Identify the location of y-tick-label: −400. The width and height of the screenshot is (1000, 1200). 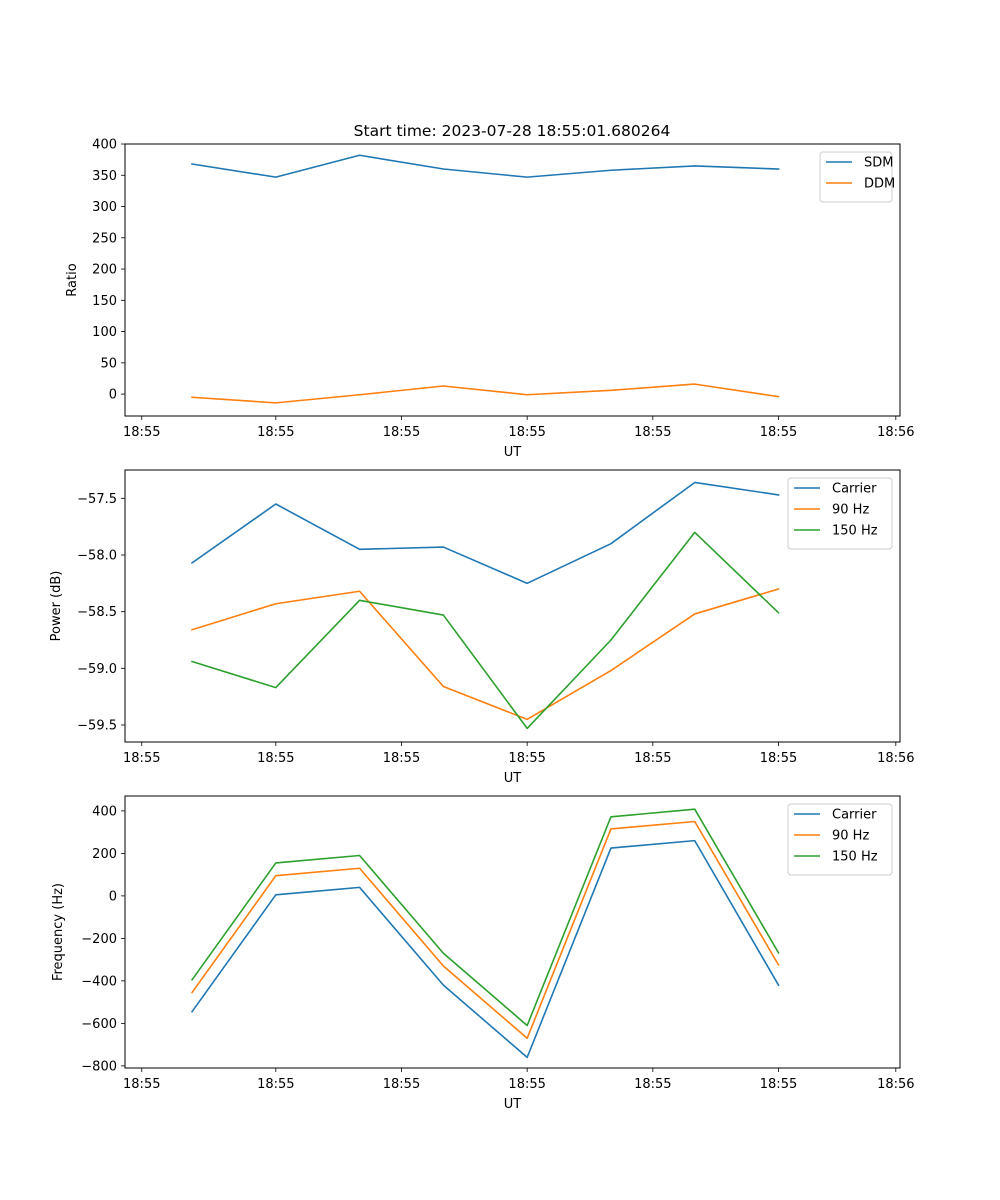
(99, 981).